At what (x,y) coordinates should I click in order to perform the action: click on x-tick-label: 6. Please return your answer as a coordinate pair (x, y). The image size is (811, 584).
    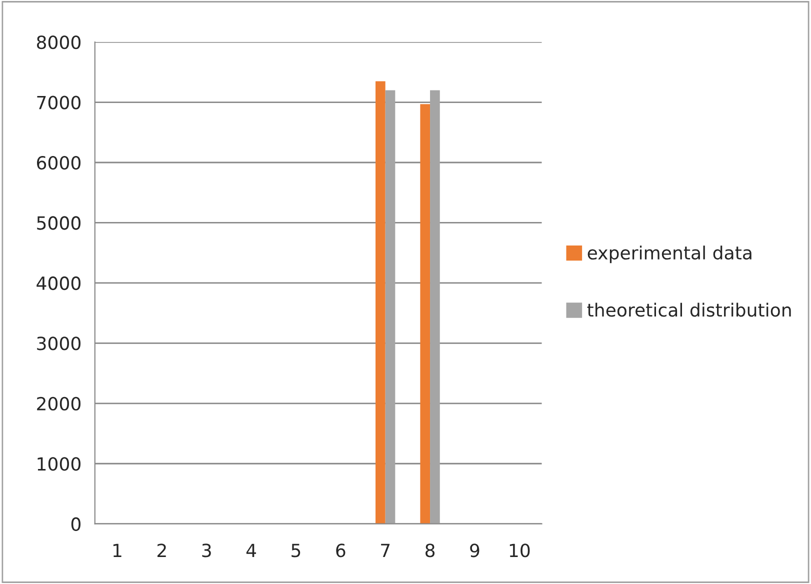
    Looking at the image, I should click on (341, 551).